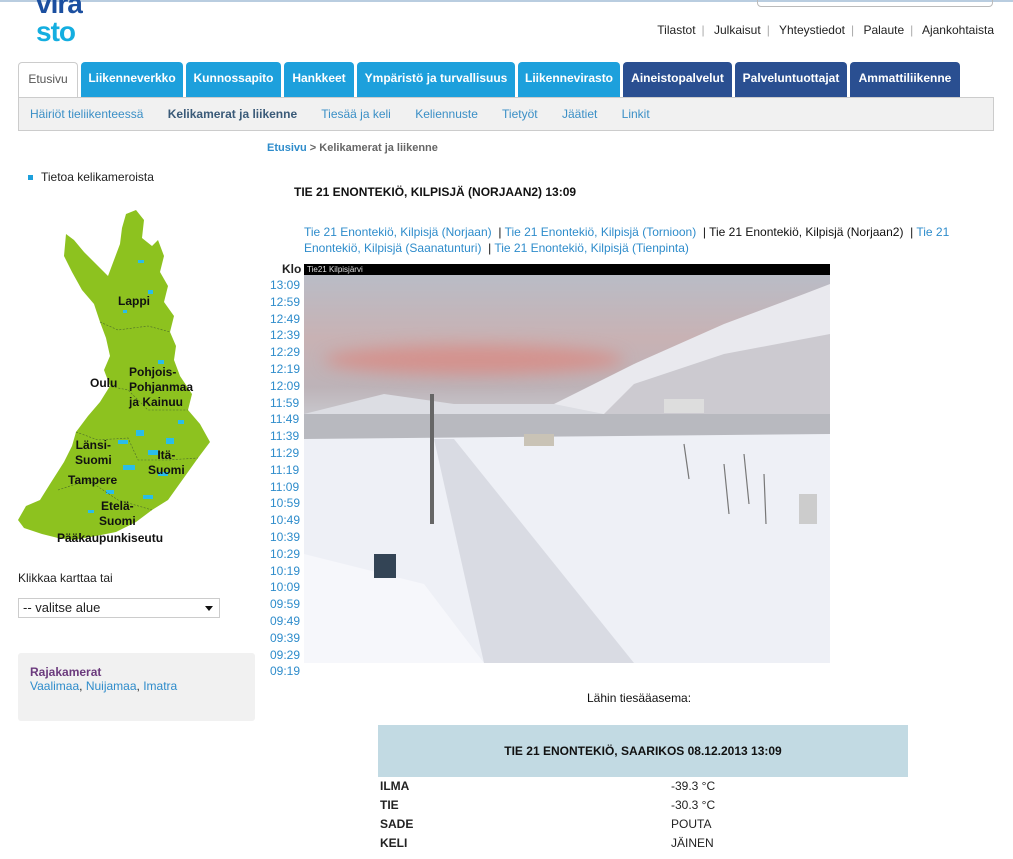  I want to click on map-label-lappi: Lappi, so click(134, 301).